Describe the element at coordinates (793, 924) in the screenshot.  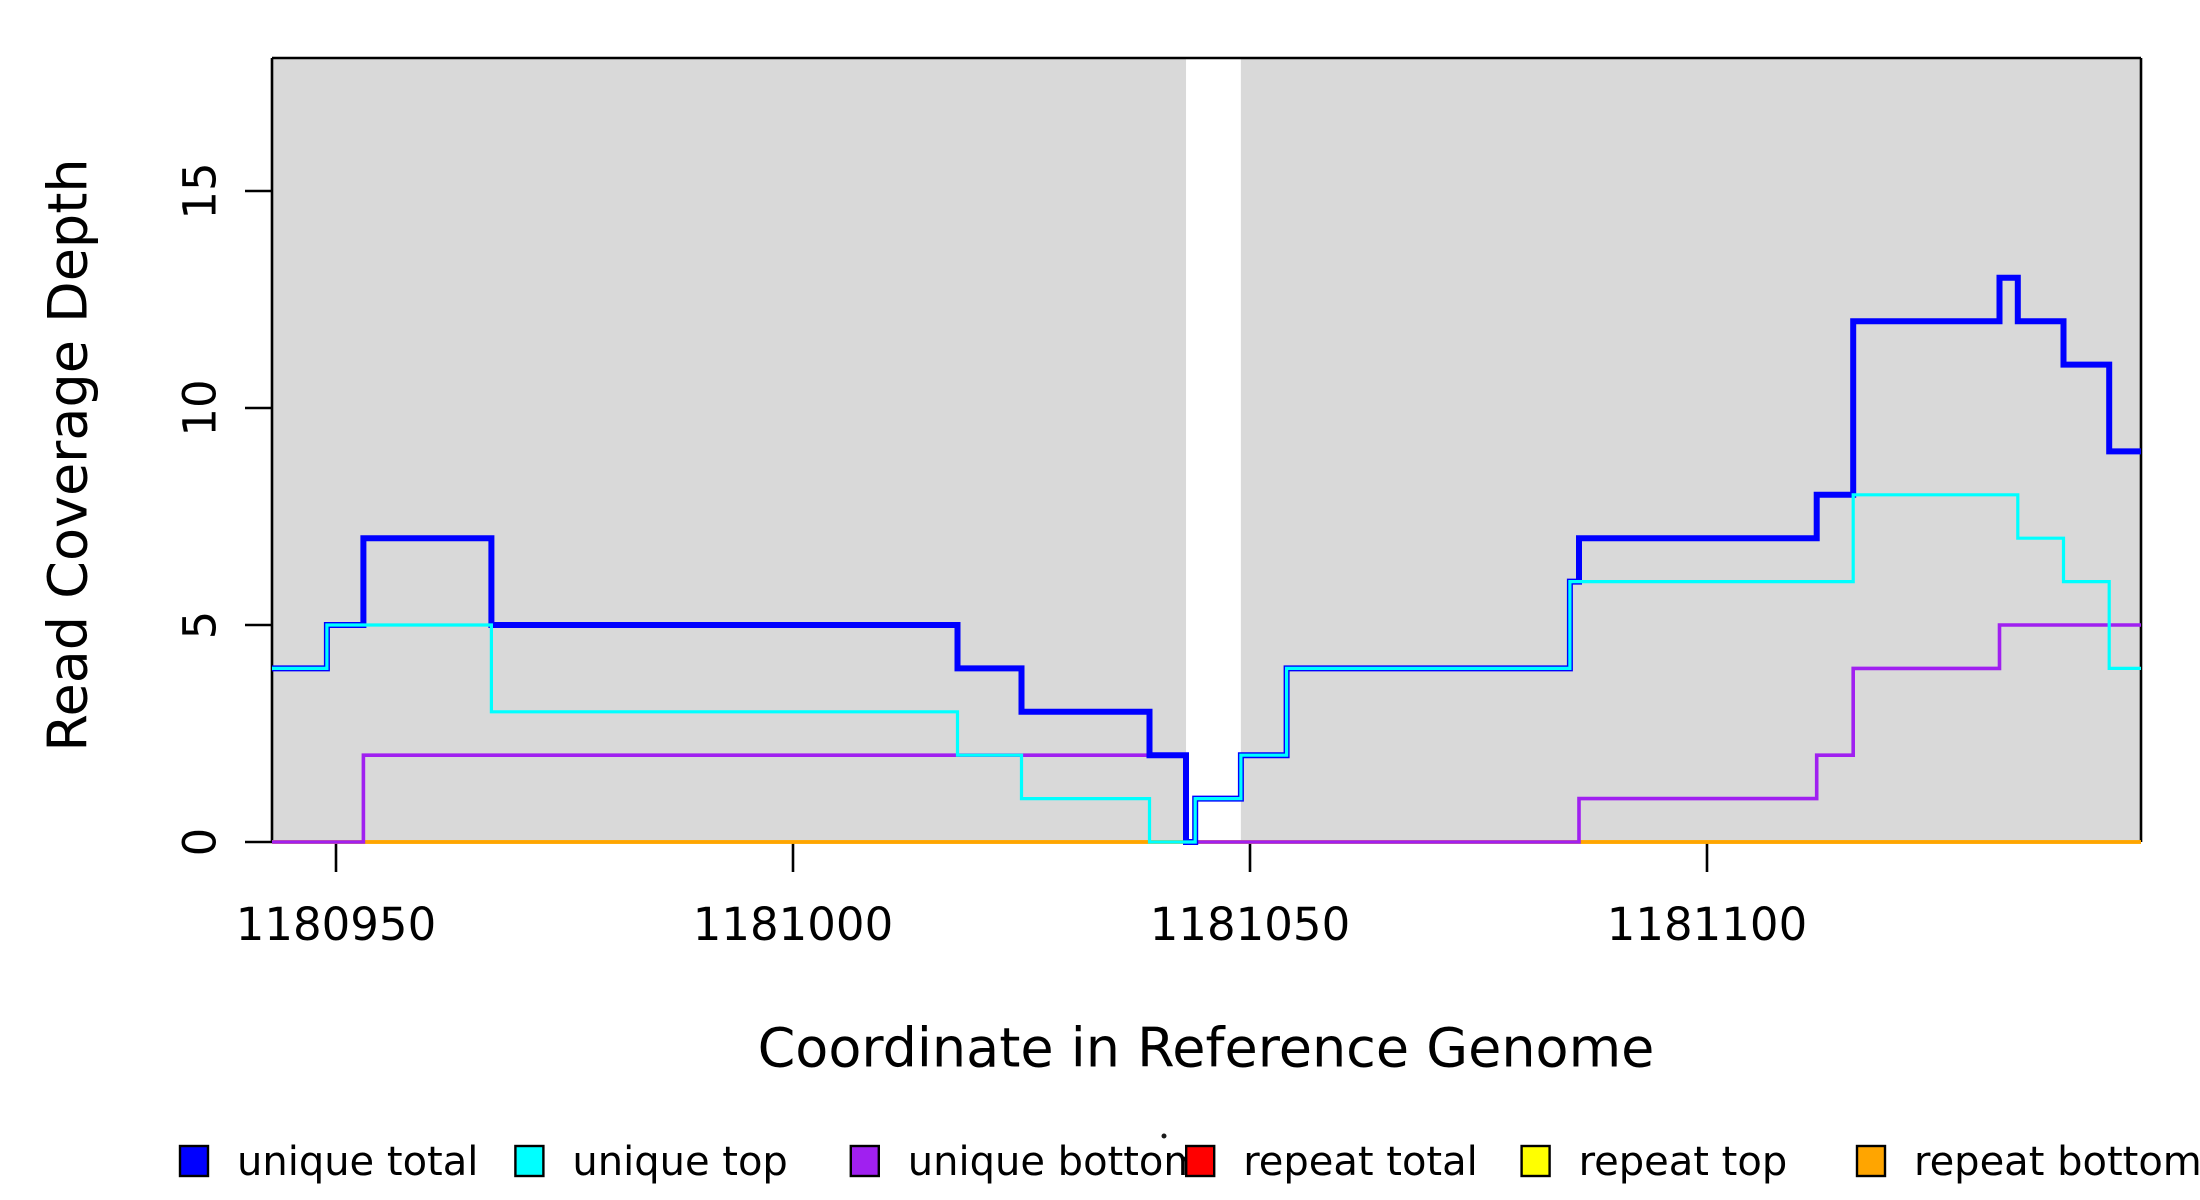
I see `x-tick-label: 1181000` at that location.